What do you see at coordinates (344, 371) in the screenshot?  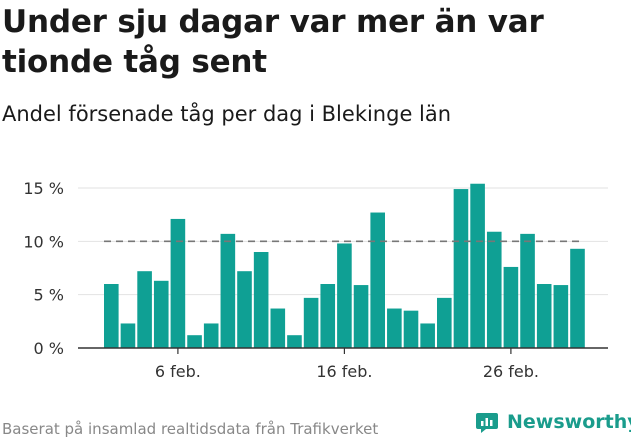 I see `x-tick-label: 16 feb.` at bounding box center [344, 371].